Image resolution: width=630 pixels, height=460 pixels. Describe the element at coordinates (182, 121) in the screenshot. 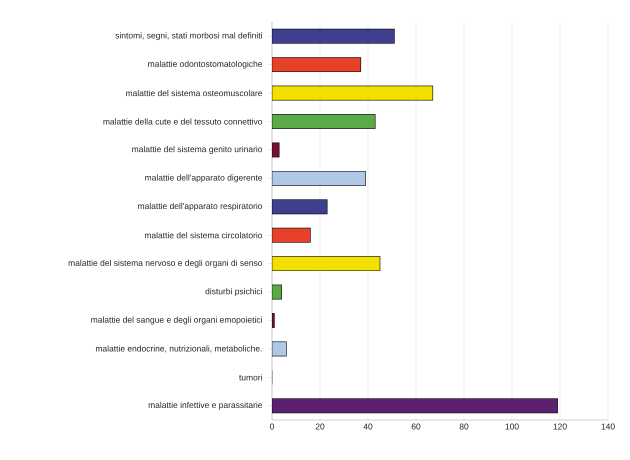

I see `y-tick-label: malattie della cute e del tessuto connettivo` at that location.